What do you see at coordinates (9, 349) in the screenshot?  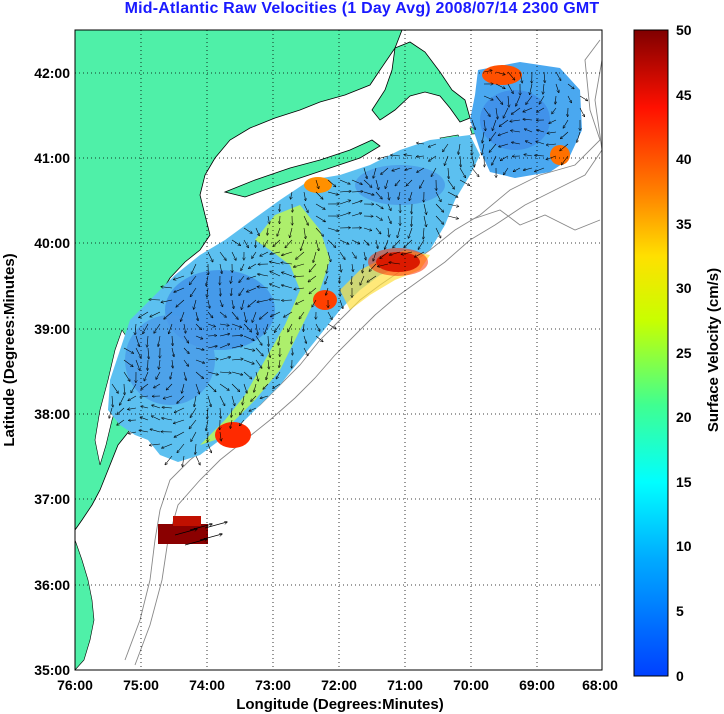 I see `y-axis-label: Latitude (Degrees:Minutes)` at bounding box center [9, 349].